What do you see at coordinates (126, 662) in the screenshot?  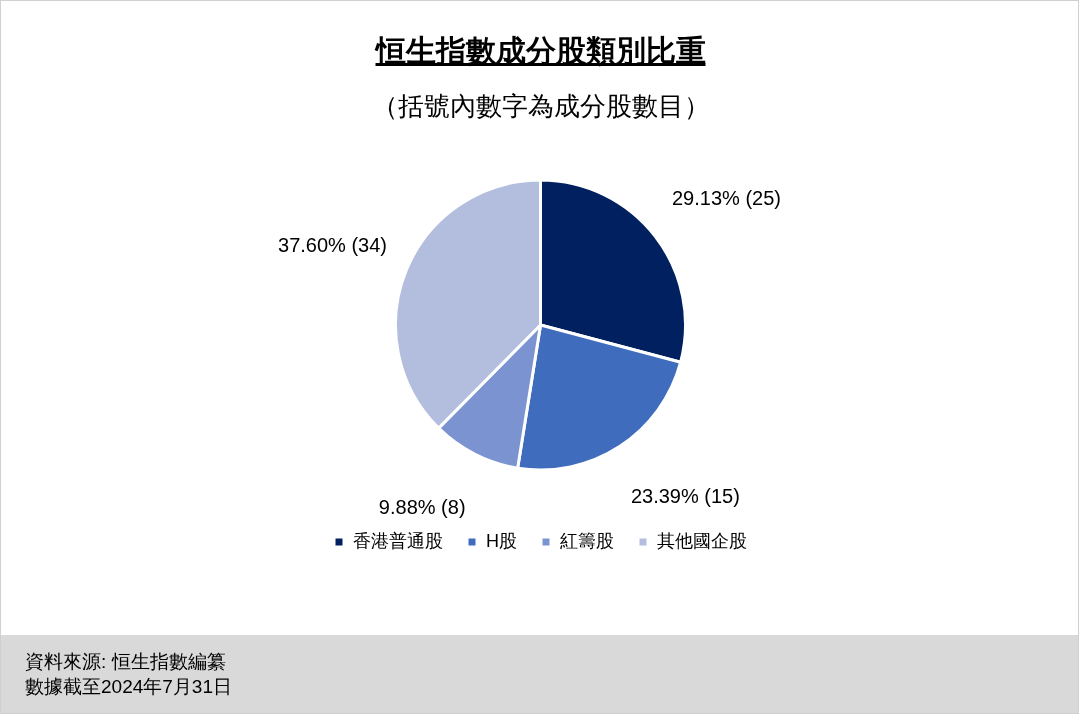 I see `source-note: 資料來源: 恒生指數編纂` at bounding box center [126, 662].